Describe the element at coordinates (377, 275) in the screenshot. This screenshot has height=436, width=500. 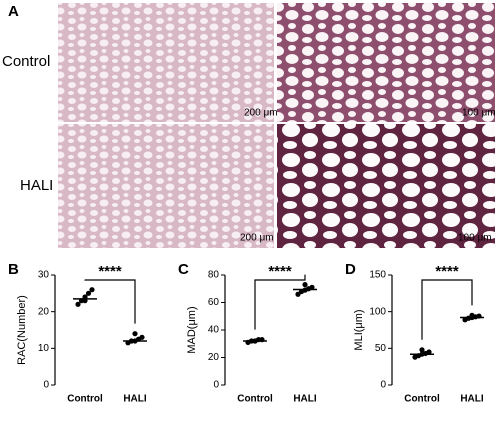
I see `y-tick-label: 150` at that location.